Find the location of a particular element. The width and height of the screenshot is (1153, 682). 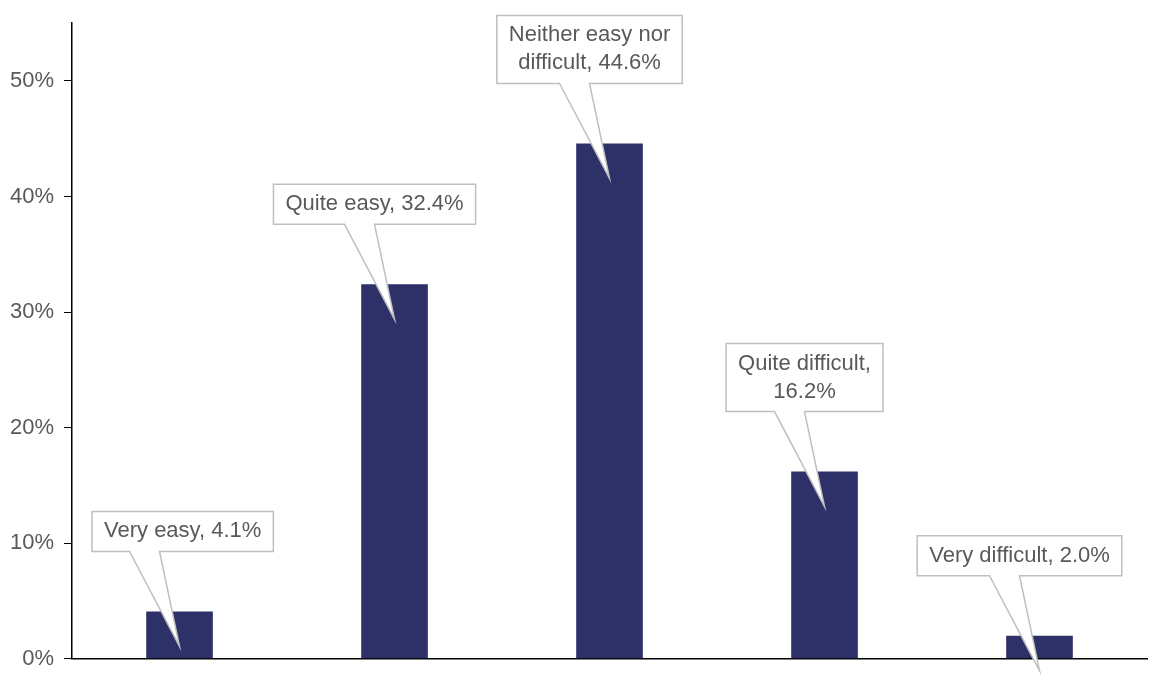

data-label: Quite difficult, 16.2% is located at coordinates (804, 376).